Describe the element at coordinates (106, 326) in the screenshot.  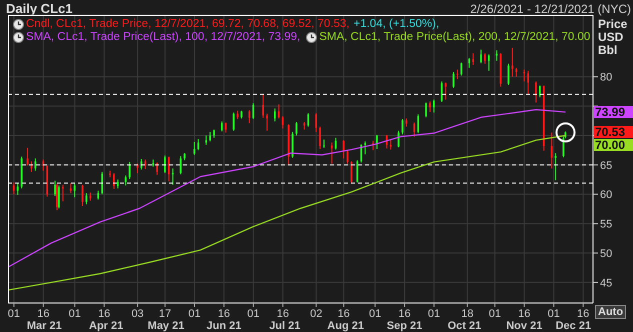
I see `text: Apr 21` at that location.